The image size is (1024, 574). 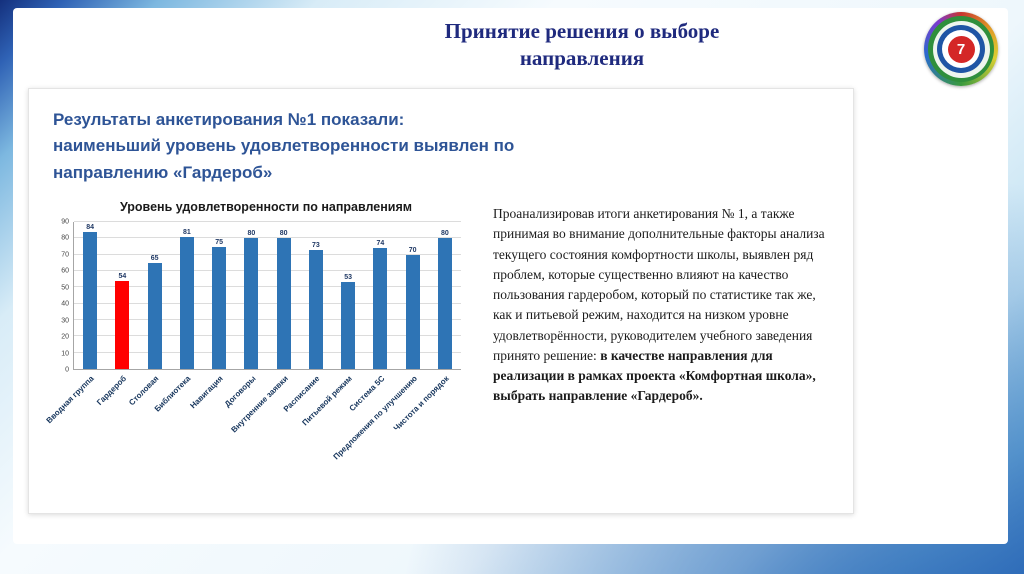 I want to click on y-tick-label: 60, so click(x=65, y=271).